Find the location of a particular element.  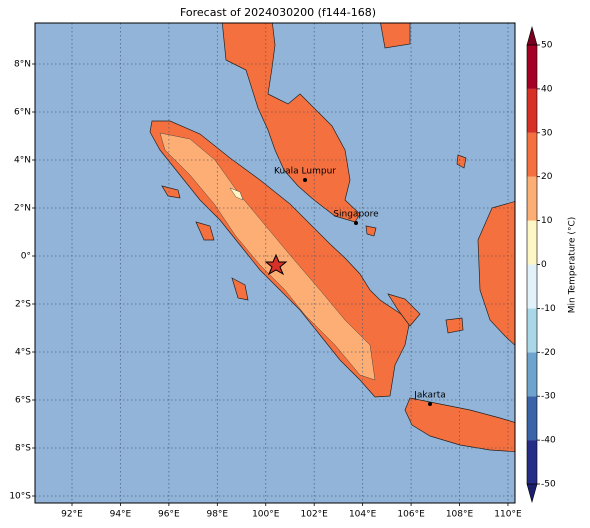

lat-tick-label: 2°S is located at coordinates (23, 305).